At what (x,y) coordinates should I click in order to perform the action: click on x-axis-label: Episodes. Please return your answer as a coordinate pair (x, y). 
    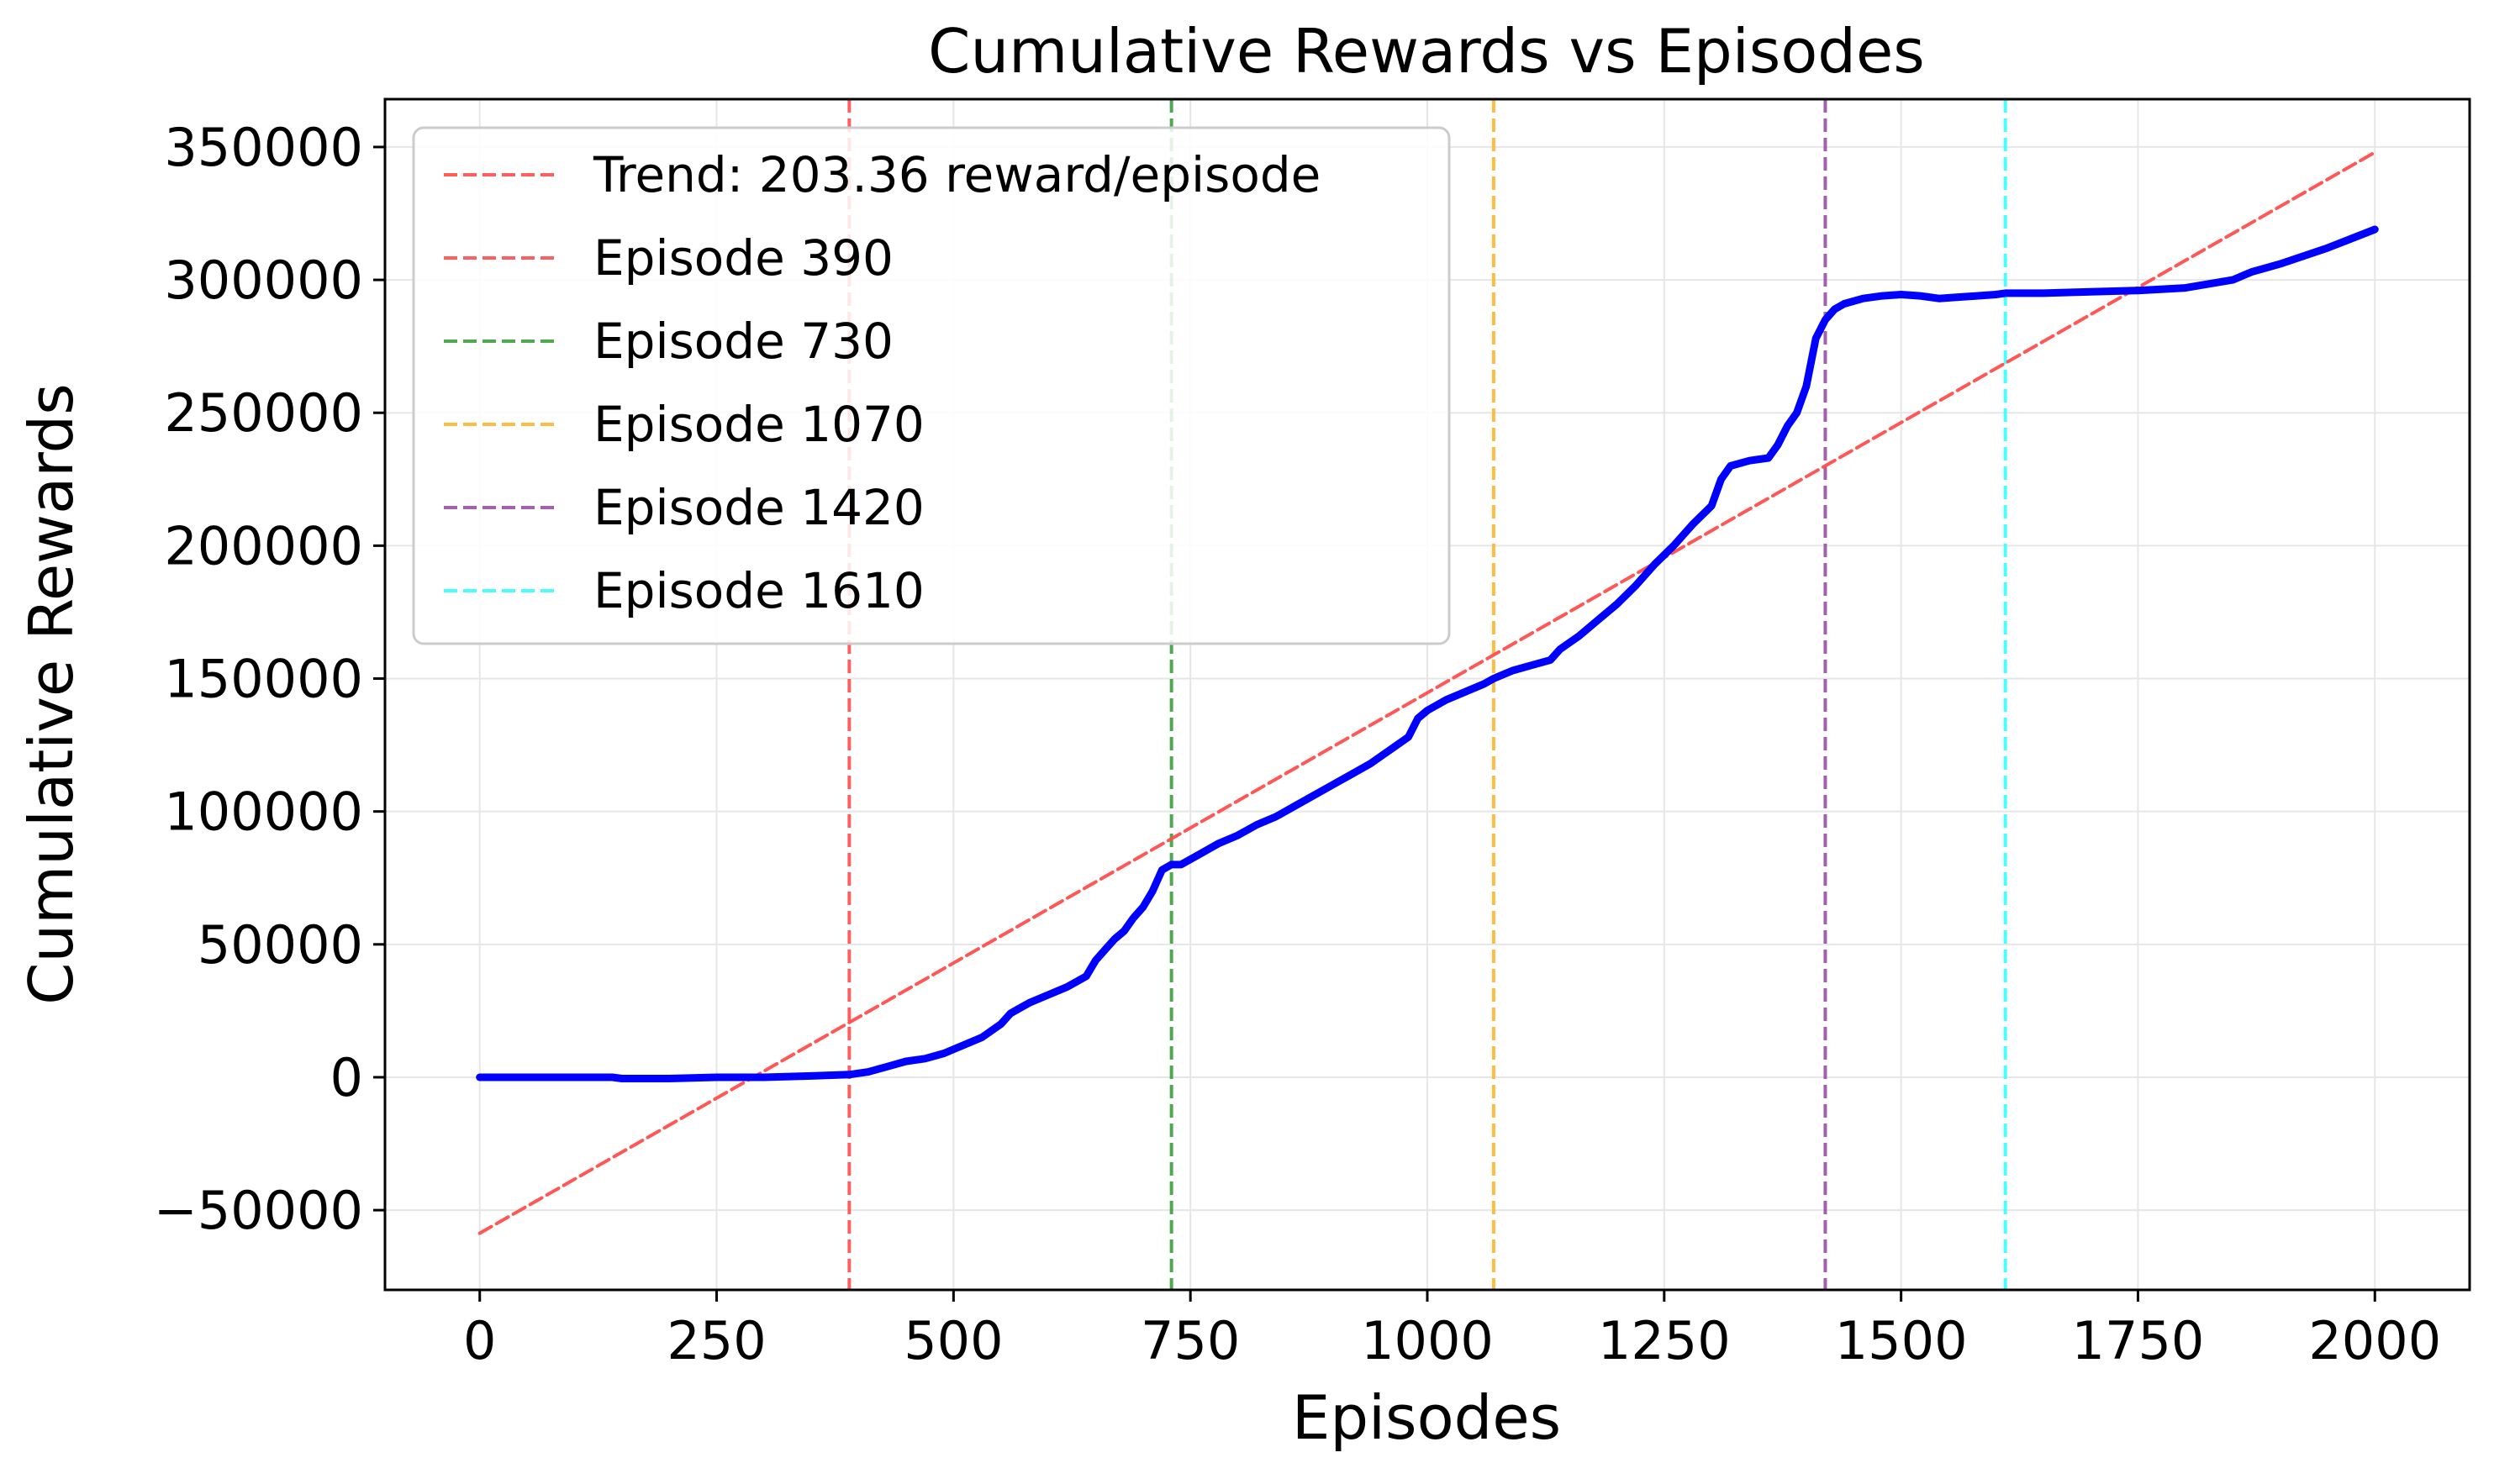
    Looking at the image, I should click on (1426, 1417).